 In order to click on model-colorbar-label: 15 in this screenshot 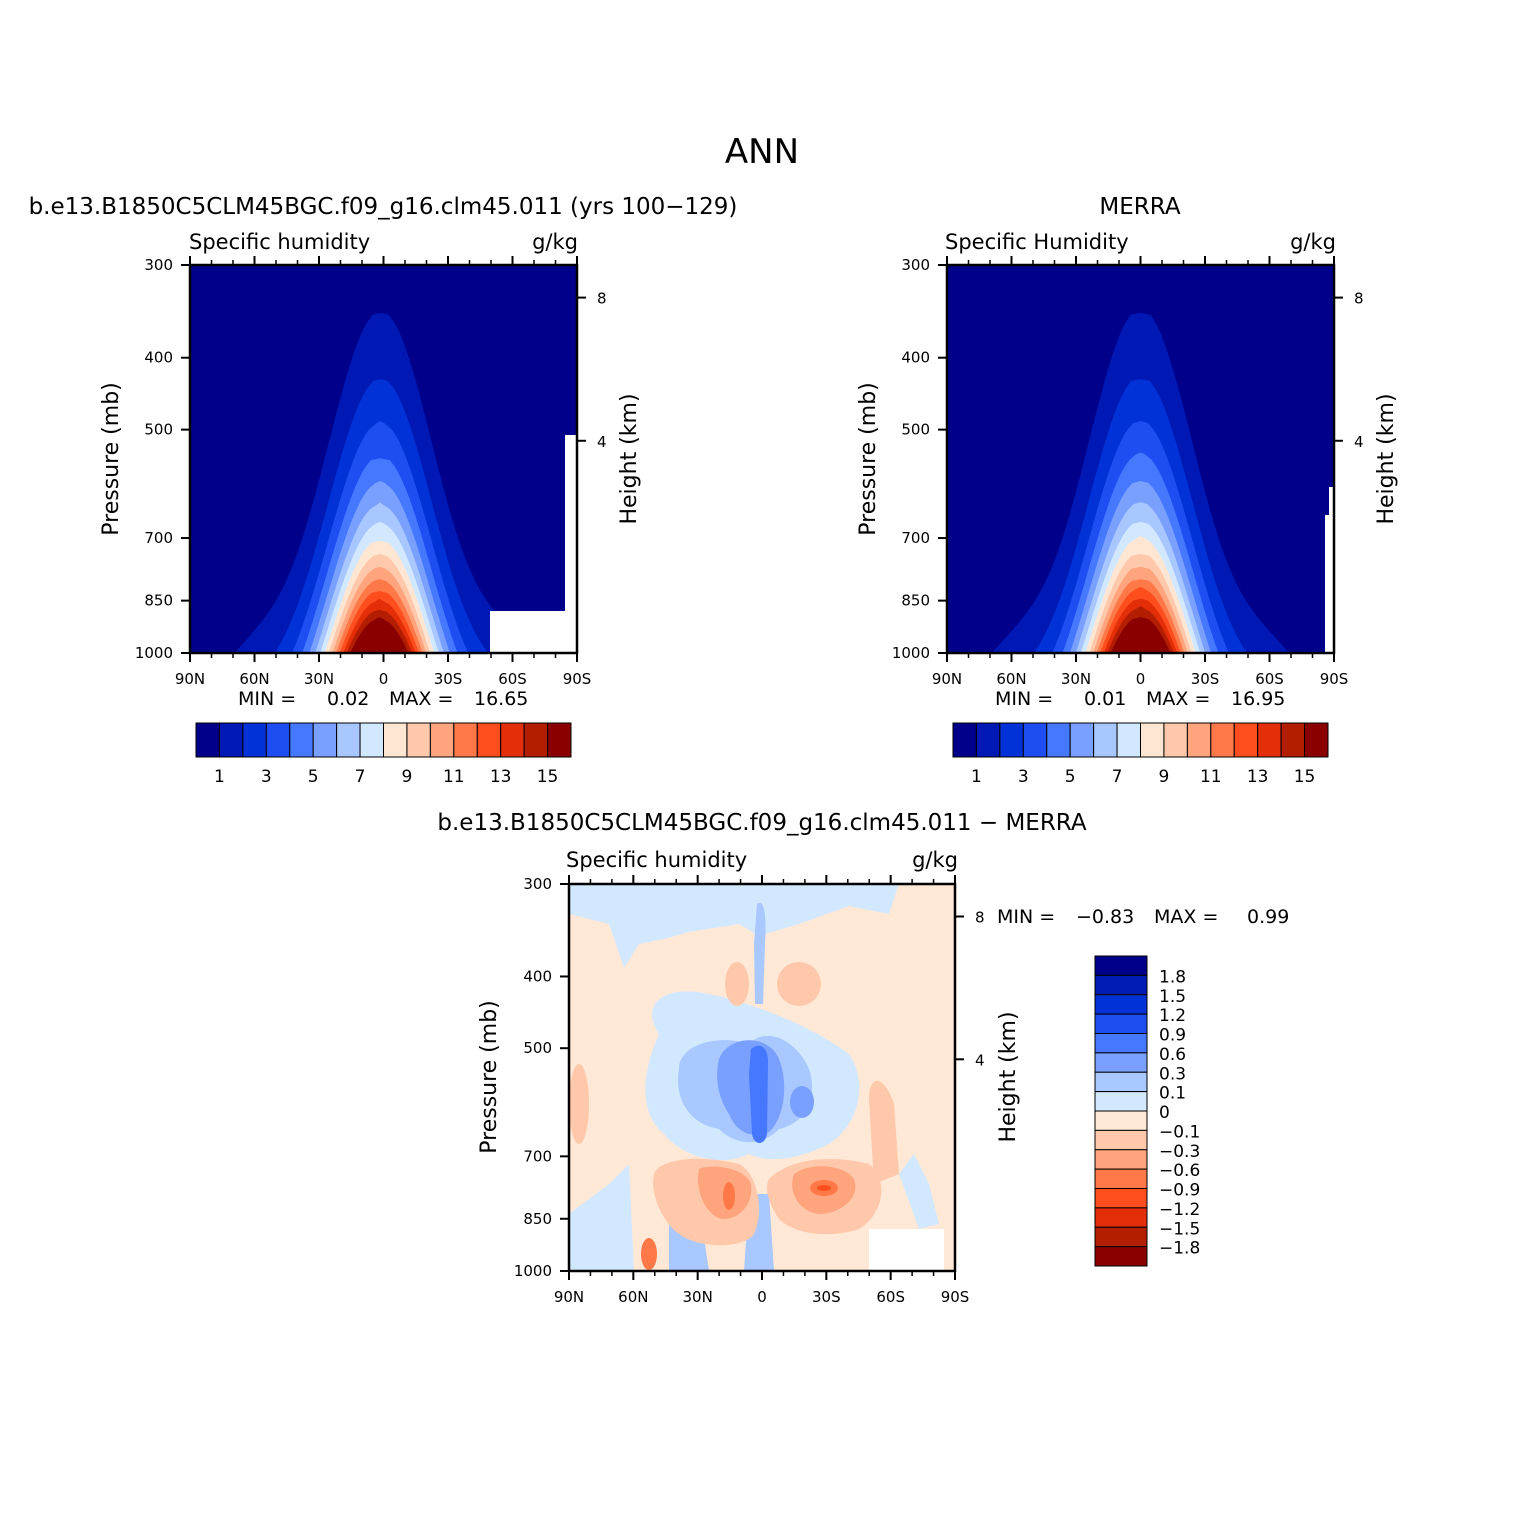, I will do `click(548, 777)`.